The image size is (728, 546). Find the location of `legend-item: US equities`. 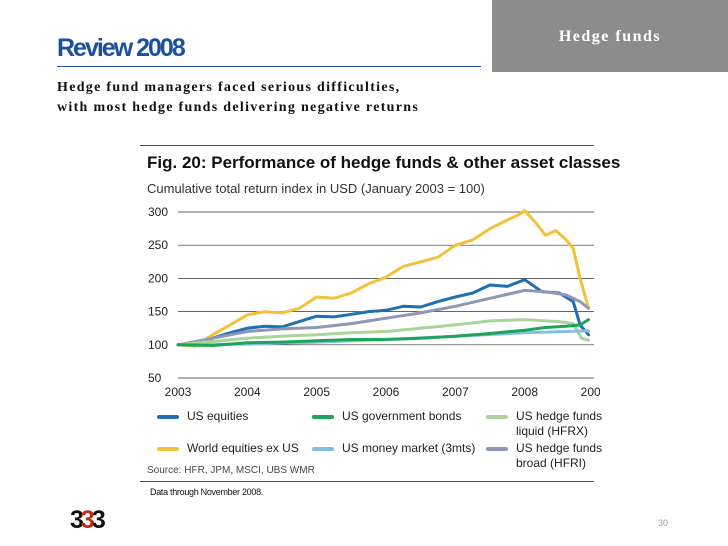

legend-item: US equities is located at coordinates (202, 416).